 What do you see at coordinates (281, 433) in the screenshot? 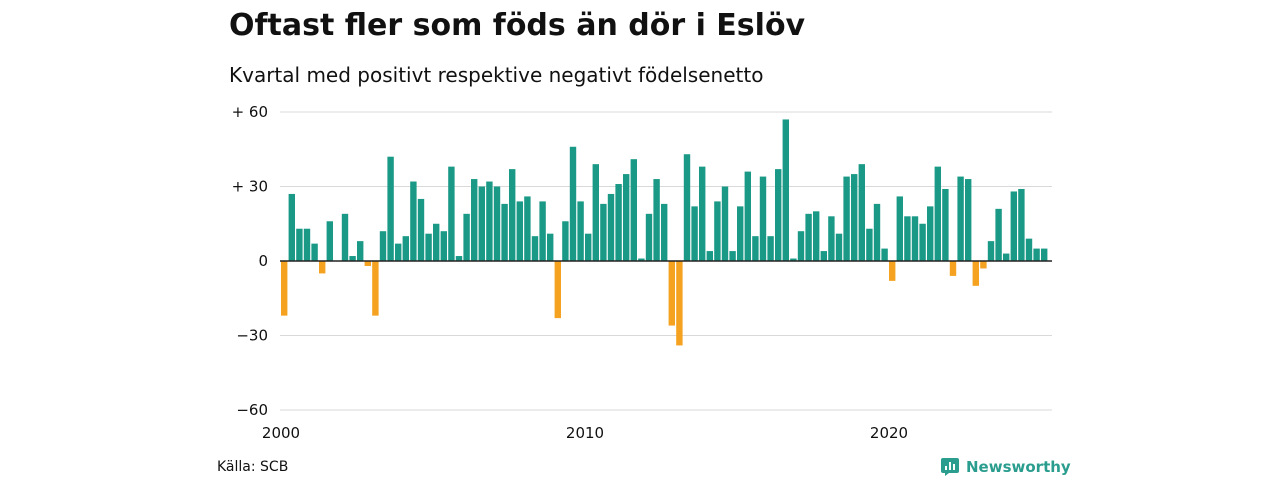
I see `x-tick-label: 2000` at bounding box center [281, 433].